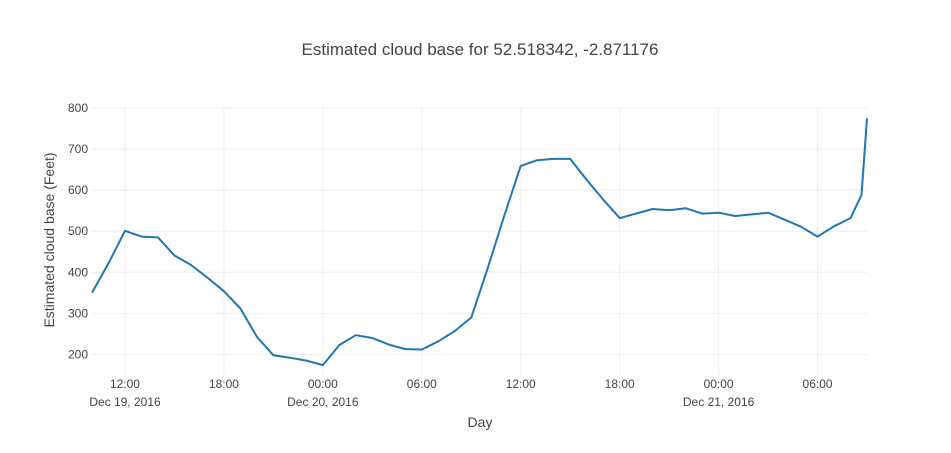  I want to click on y-tick-label: 200, so click(78, 354).